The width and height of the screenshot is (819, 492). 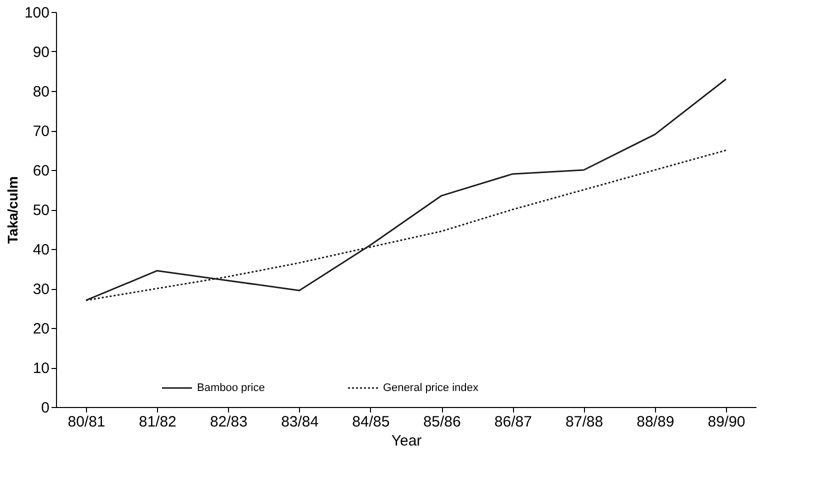 What do you see at coordinates (87, 422) in the screenshot?
I see `x-tick-label: 80/81` at bounding box center [87, 422].